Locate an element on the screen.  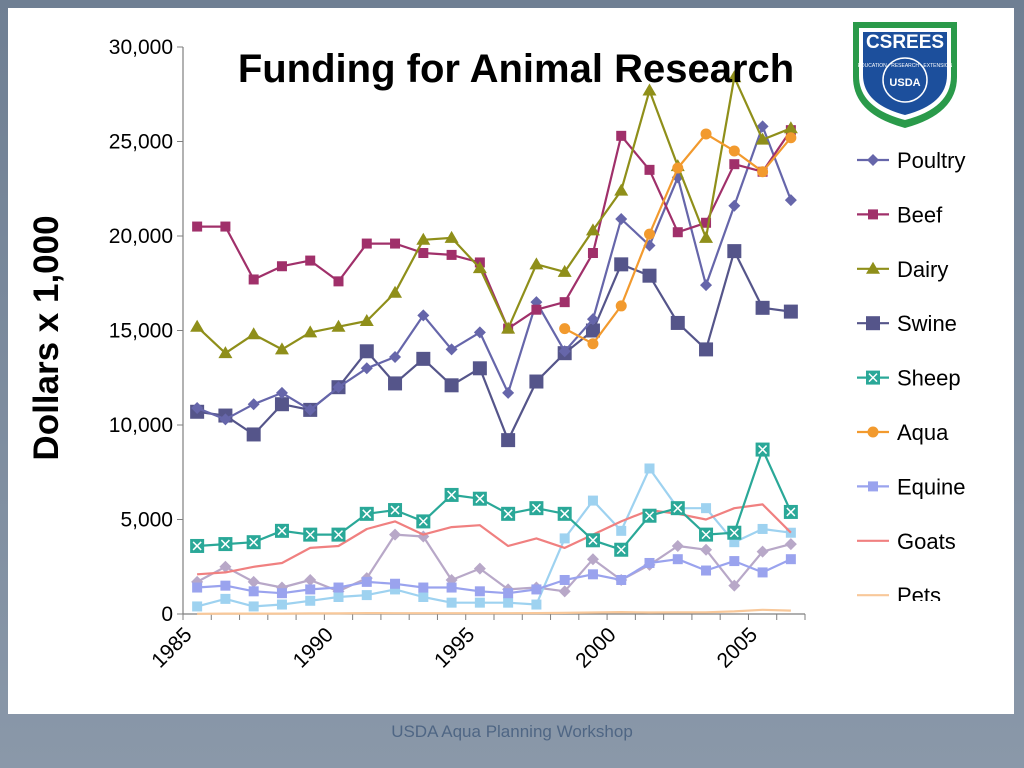
legend-label: Sheep is located at coordinates (929, 378).